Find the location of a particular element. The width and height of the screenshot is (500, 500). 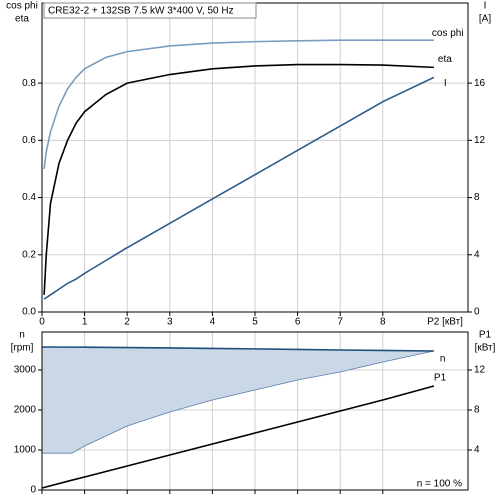

x-tick-label: 8 is located at coordinates (383, 322).